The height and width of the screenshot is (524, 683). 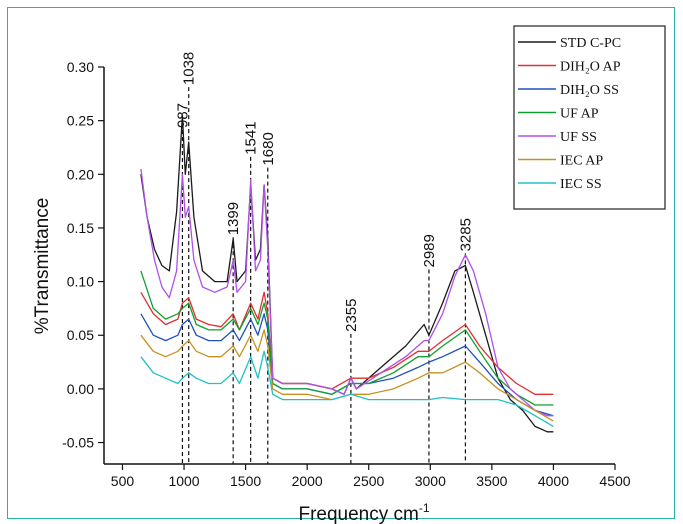 What do you see at coordinates (424, 508) in the screenshot?
I see `x-axis-title-sup: -1` at bounding box center [424, 508].